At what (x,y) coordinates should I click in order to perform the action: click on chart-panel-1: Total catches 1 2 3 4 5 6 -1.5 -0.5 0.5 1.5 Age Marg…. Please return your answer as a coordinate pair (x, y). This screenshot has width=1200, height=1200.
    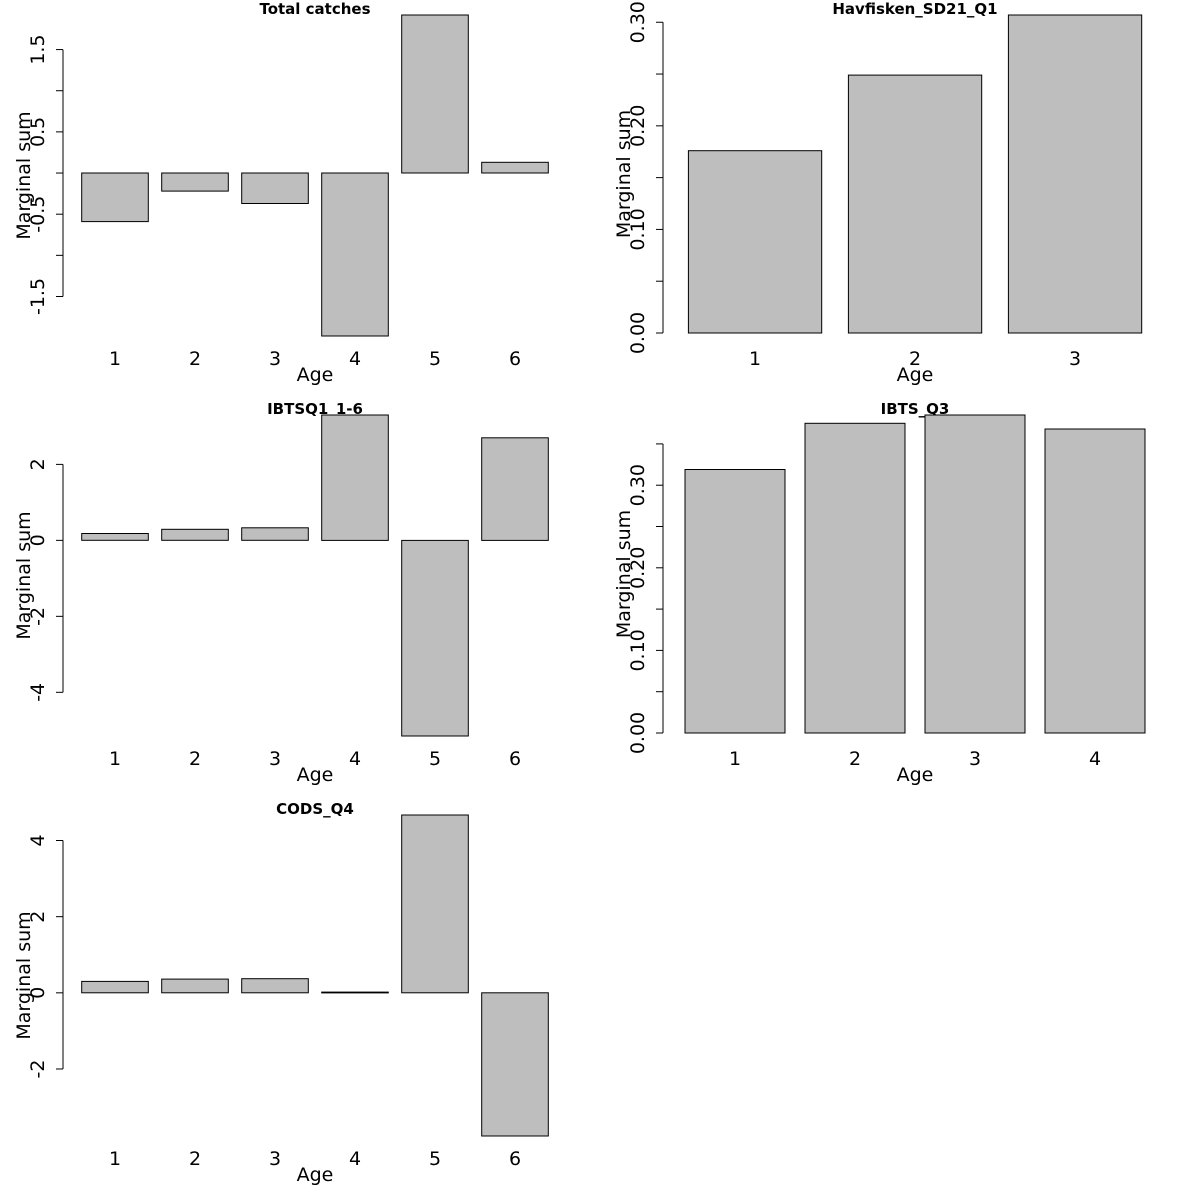
    Looking at the image, I should click on (281, 193).